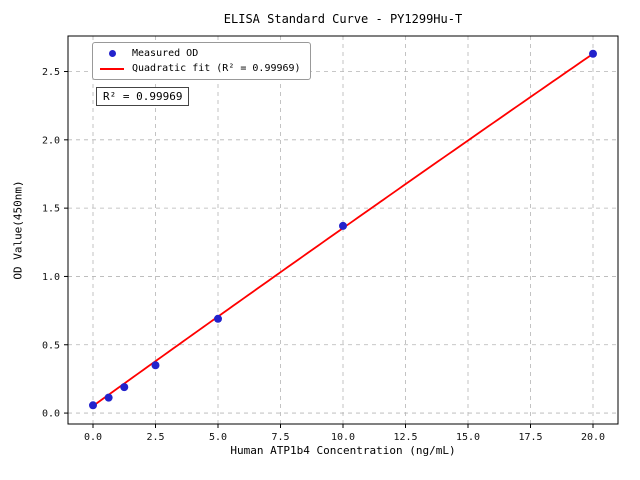 Image resolution: width=640 pixels, height=480 pixels. Describe the element at coordinates (200, 53) in the screenshot. I see `legend-item-measured-od: Measured OD` at that location.